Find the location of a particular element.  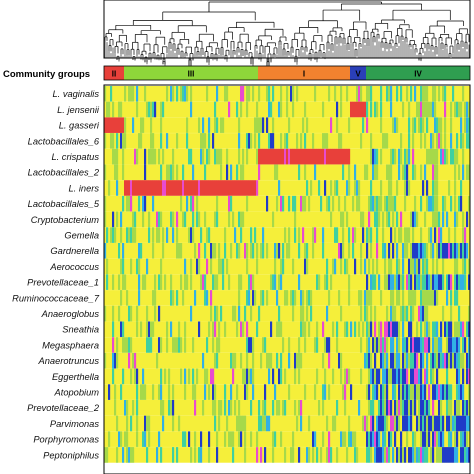

row-label: Porphyromonas is located at coordinates (66, 440).